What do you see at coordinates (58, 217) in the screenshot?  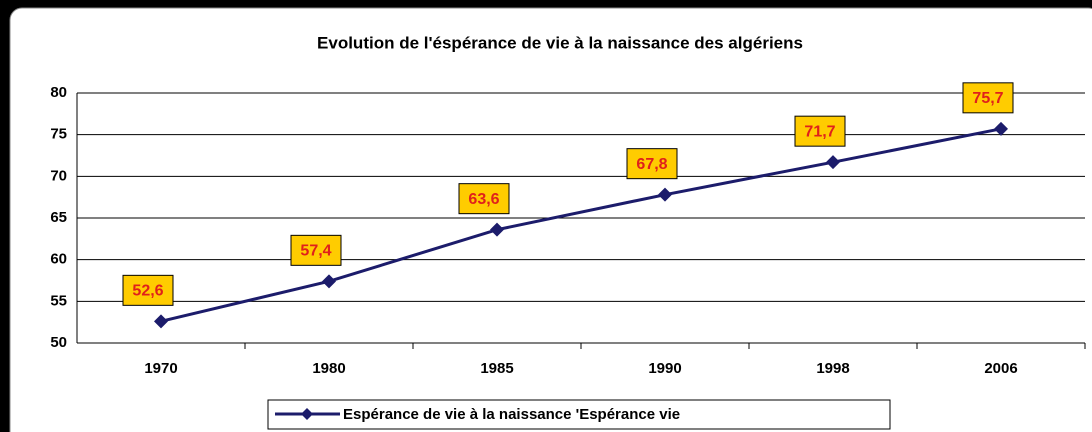 I see `y-tick-label: 65` at bounding box center [58, 217].